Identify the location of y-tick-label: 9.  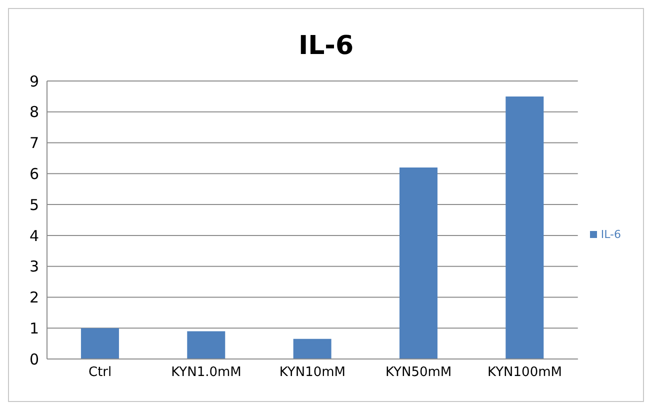
(34, 81).